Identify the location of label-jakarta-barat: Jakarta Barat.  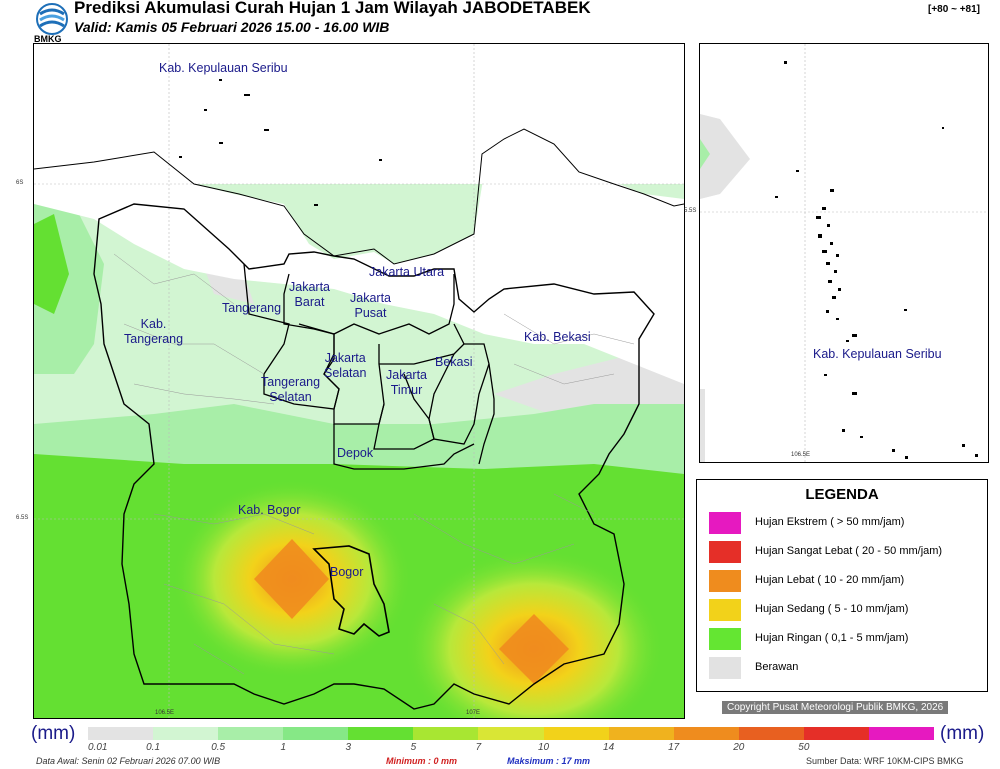
(309, 294).